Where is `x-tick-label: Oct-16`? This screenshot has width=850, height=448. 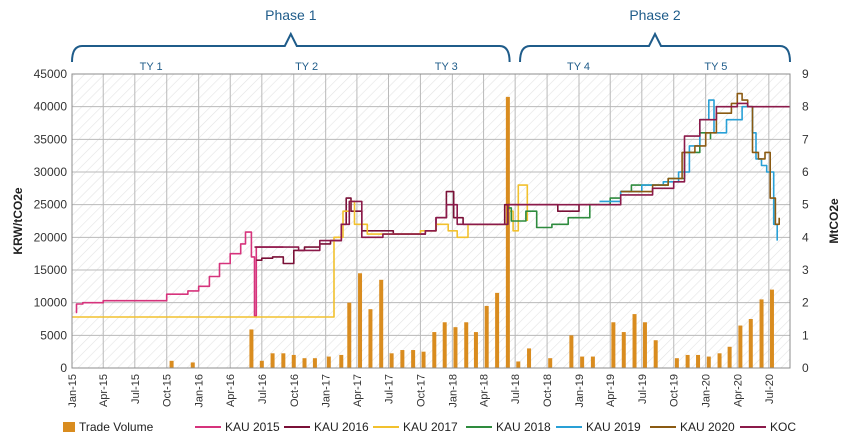 x-tick-label: Oct-16 is located at coordinates (295, 390).